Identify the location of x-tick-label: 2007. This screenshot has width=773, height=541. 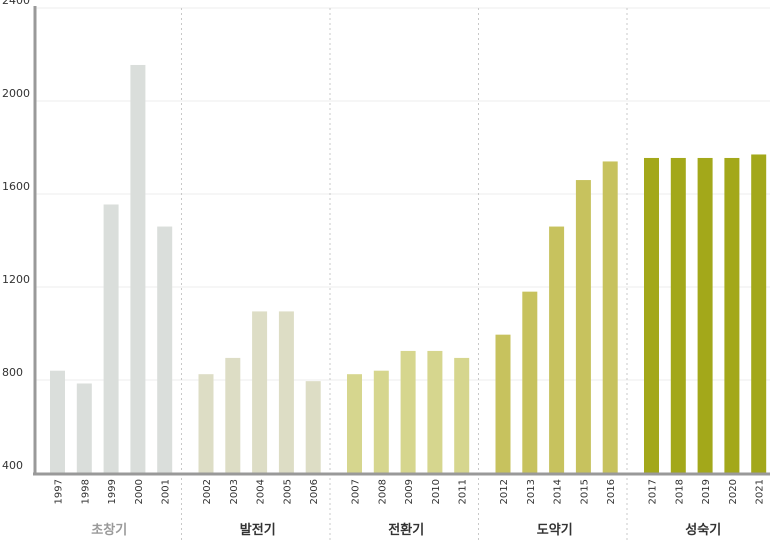
(356, 491).